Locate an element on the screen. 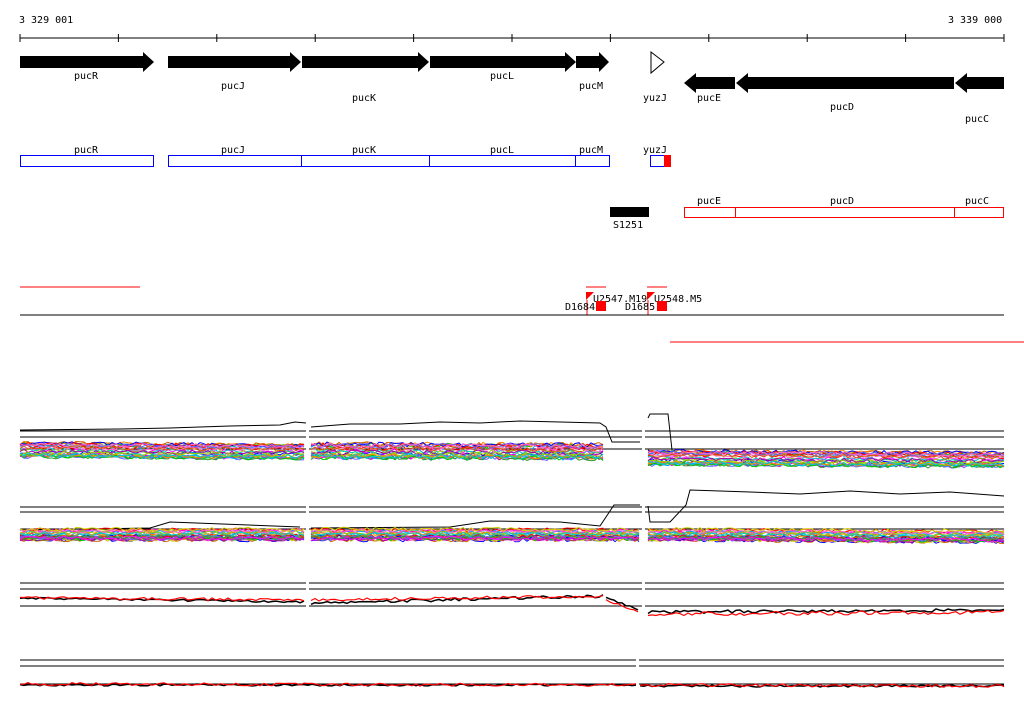 The width and height of the screenshot is (1024, 714). gene-label-pucE: pucE is located at coordinates (709, 98).